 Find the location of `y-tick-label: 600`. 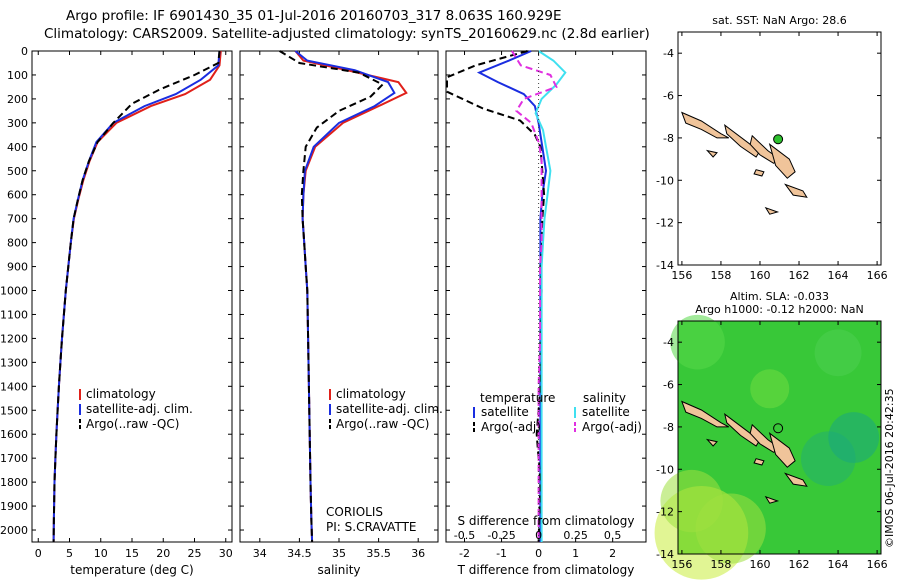

y-tick-label: 600 is located at coordinates (17, 195).